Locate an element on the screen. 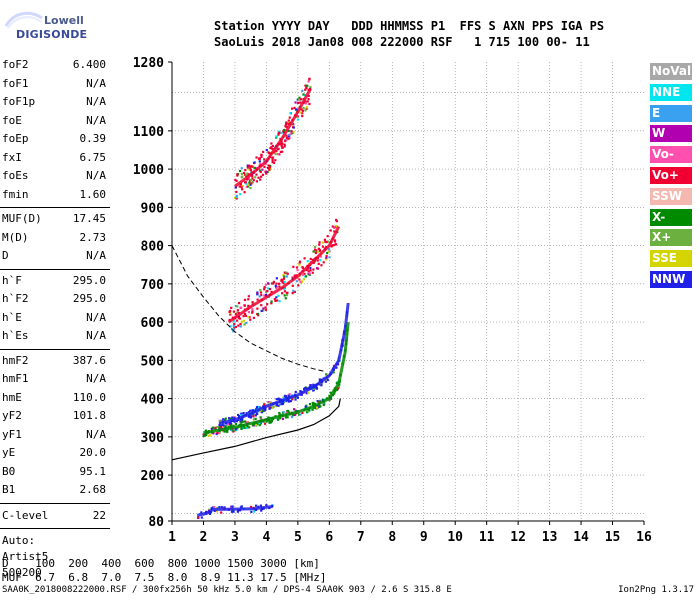 The height and width of the screenshot is (600, 700). param-row-fmin: fmin 1.60 is located at coordinates (54, 195).